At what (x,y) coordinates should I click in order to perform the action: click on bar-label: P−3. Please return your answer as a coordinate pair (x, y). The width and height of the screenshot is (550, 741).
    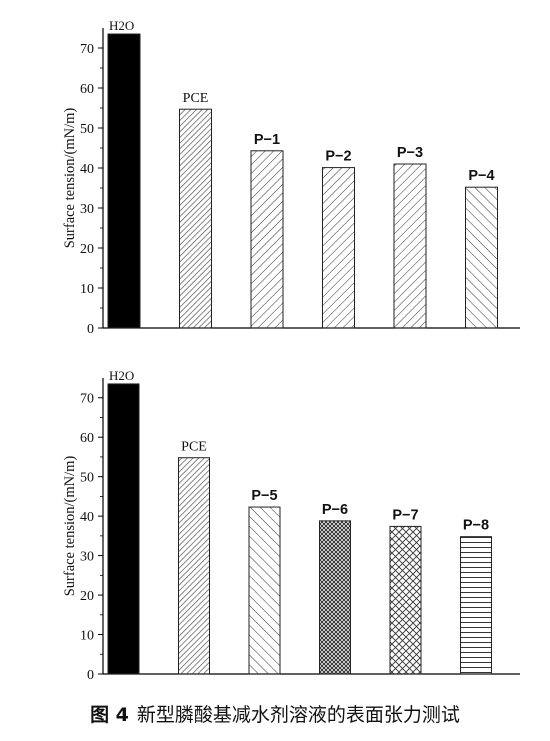
    Looking at the image, I should click on (410, 153).